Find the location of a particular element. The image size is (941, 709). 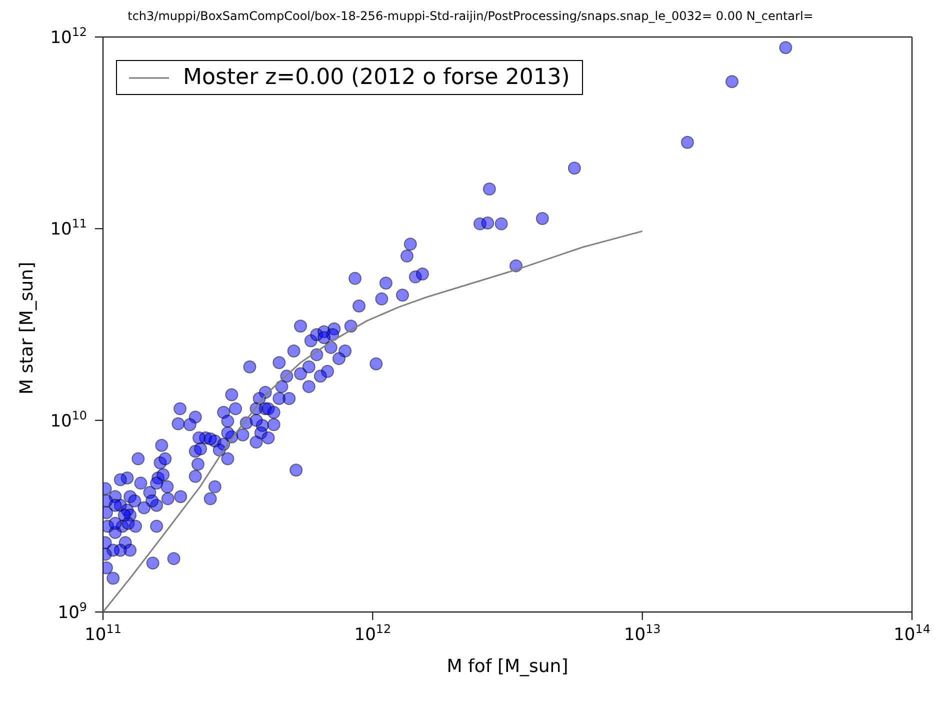

x-tick-label: 10$^{11}$ is located at coordinates (103, 633).